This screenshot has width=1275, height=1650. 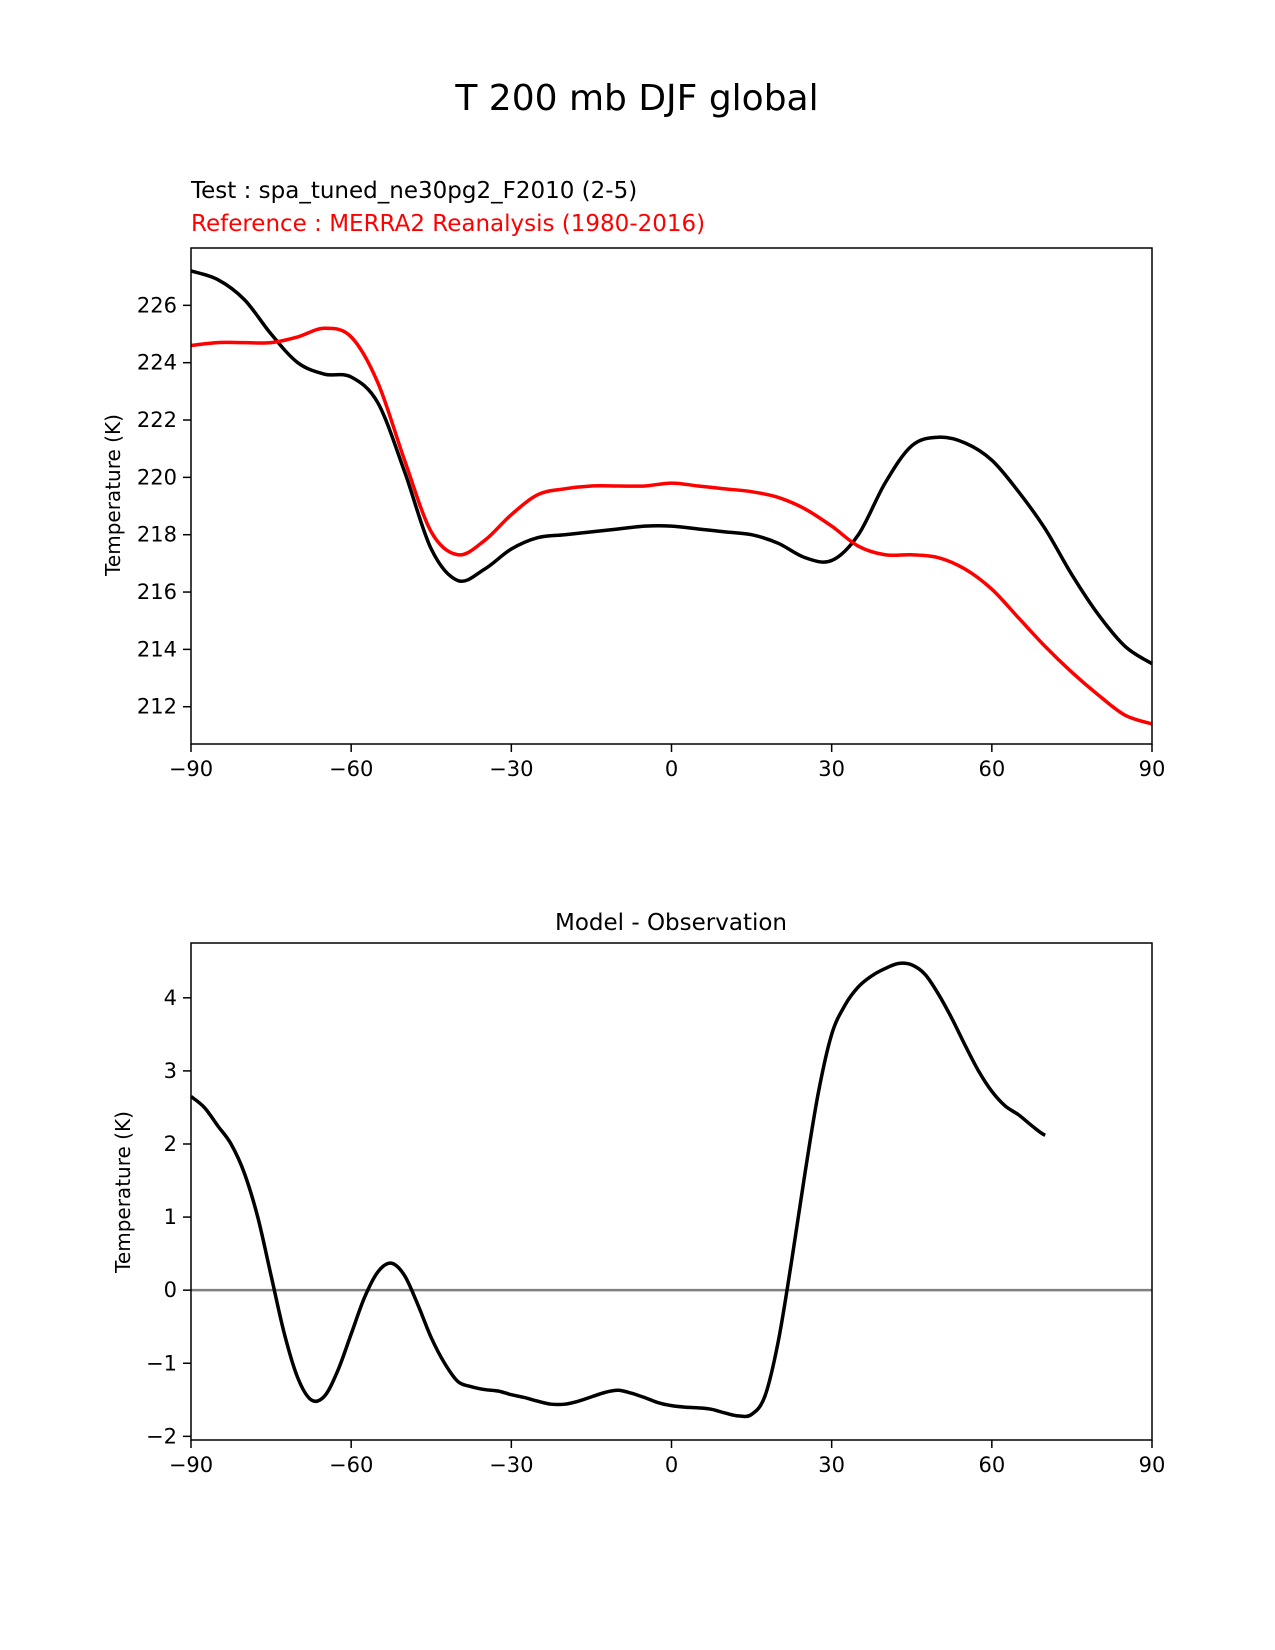 I want to click on y-tick-label: 214, so click(x=157, y=649).